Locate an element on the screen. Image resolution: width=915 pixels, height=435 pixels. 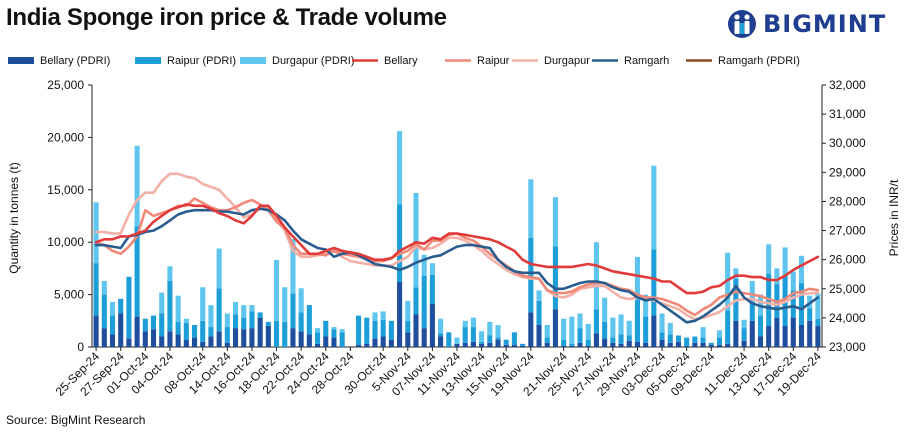
source-note: Source: BigMint Research is located at coordinates (76, 420).